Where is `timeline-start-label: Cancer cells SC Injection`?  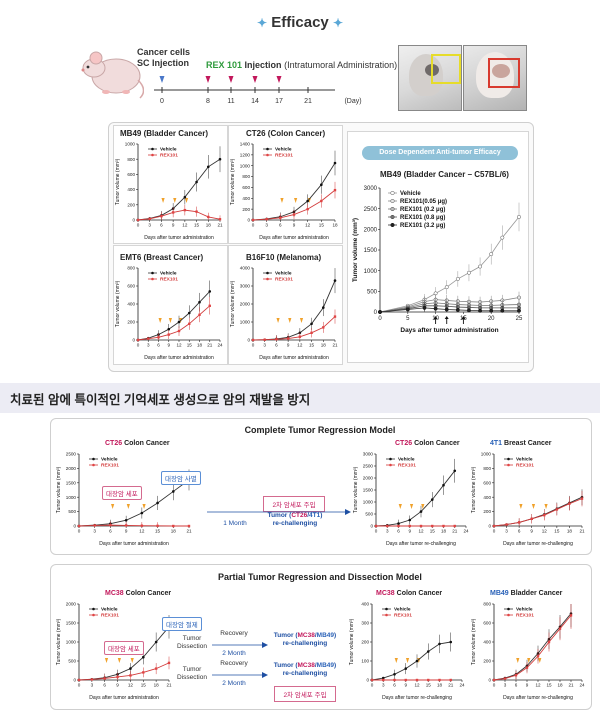
timeline-start-label: Cancer cells SC Injection is located at coordinates (164, 58).